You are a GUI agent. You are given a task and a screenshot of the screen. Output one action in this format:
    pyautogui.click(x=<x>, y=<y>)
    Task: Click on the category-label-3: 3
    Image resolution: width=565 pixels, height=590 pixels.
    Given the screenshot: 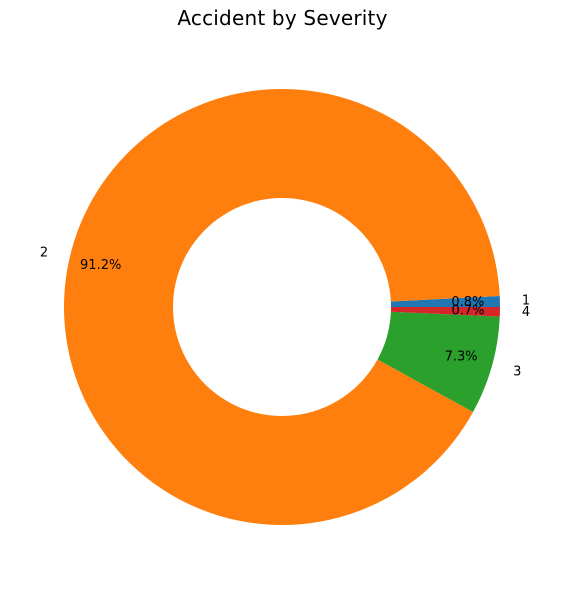 What is the action you would take?
    pyautogui.click(x=517, y=371)
    